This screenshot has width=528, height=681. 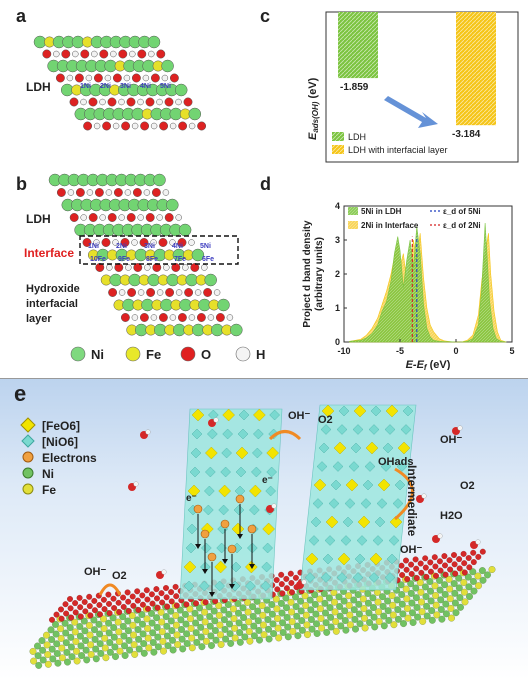 What do you see at coordinates (337, 206) in the screenshot?
I see `y-tick-label: 4` at bounding box center [337, 206].